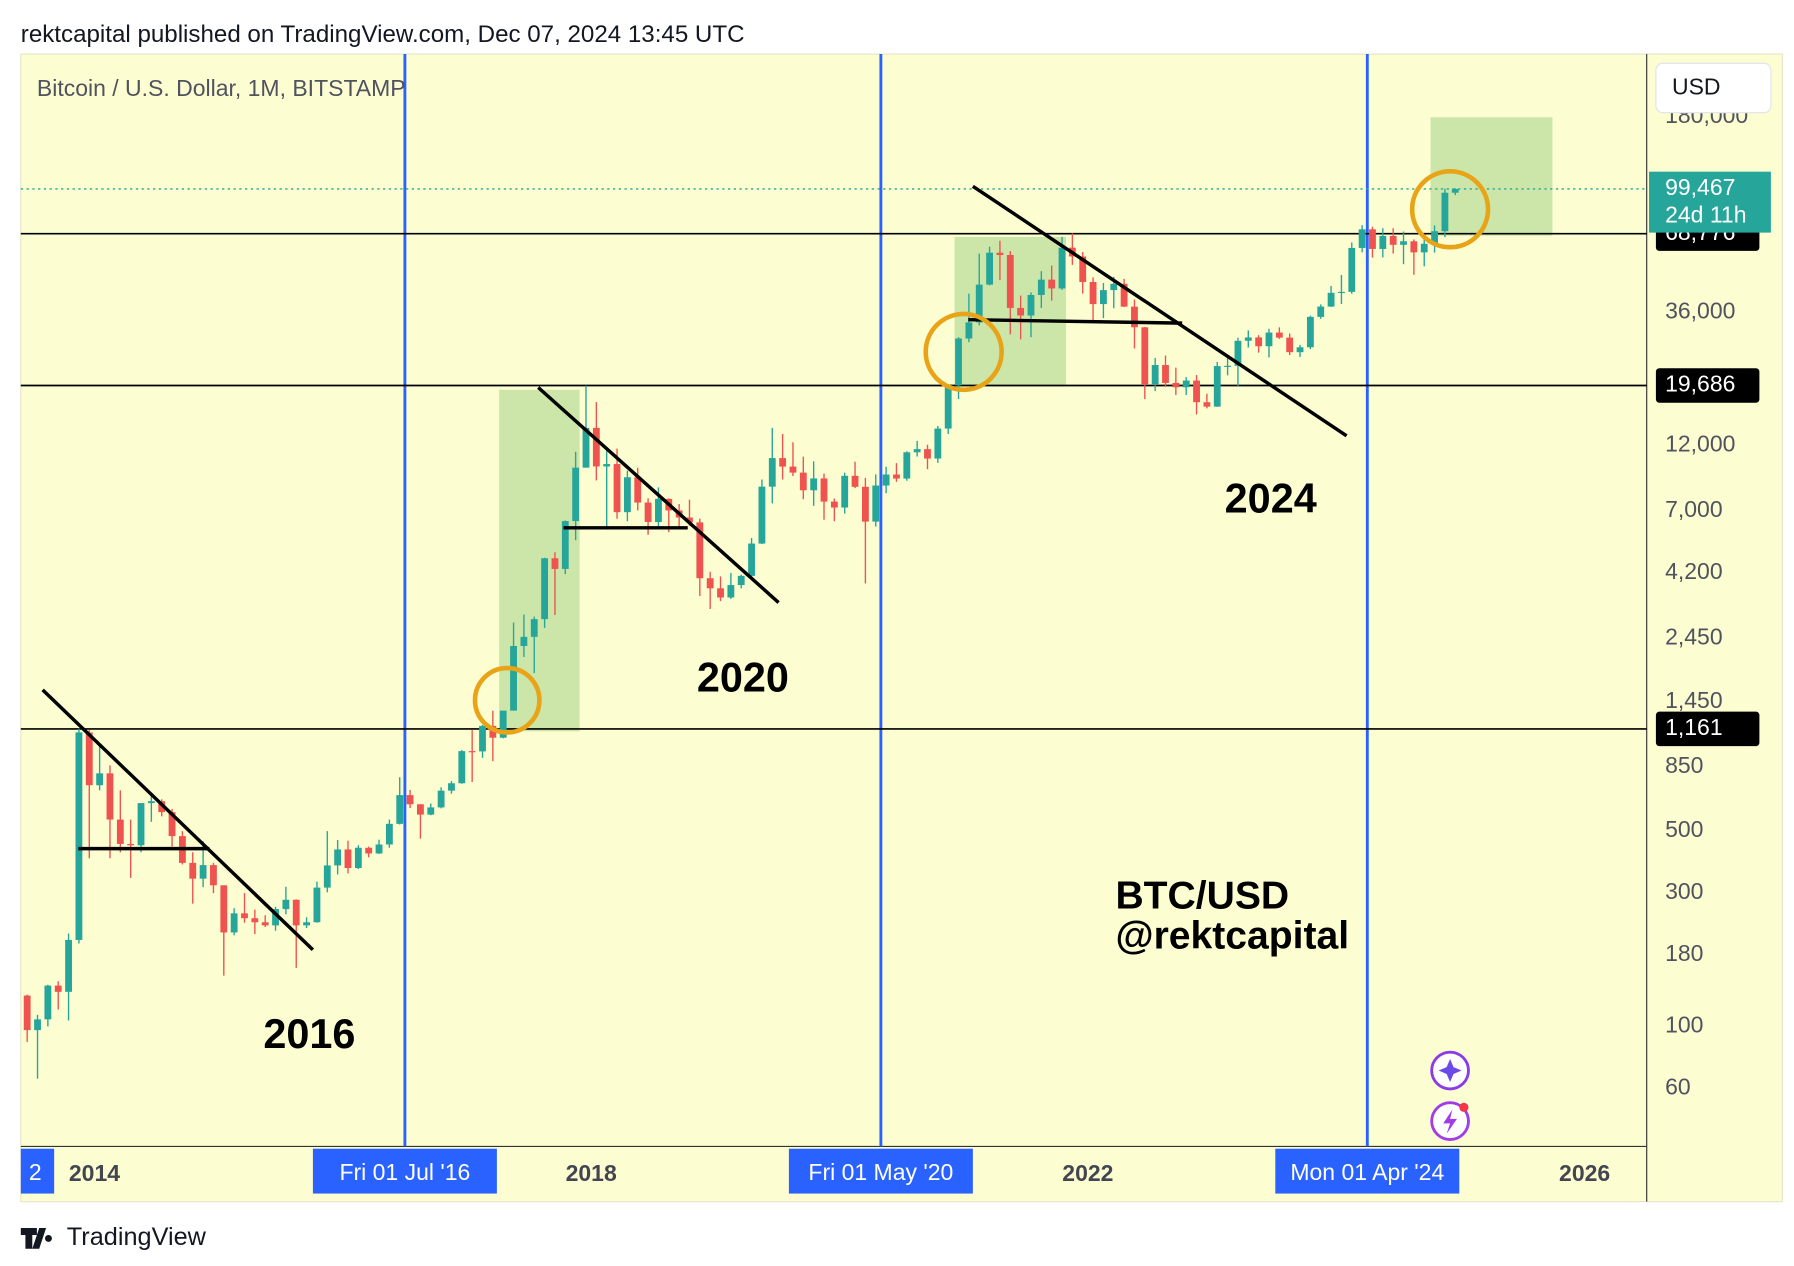 This screenshot has height=1266, width=1794. What do you see at coordinates (1694, 636) in the screenshot?
I see `y-tick-label: 2,450` at bounding box center [1694, 636].